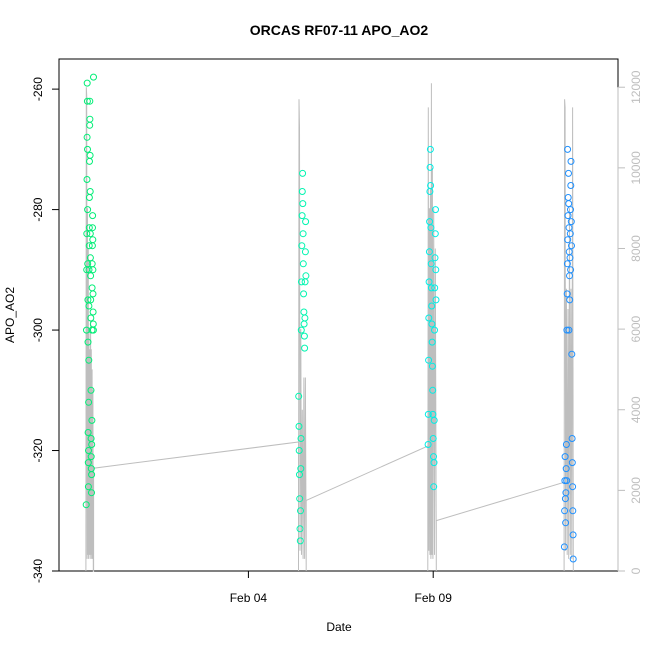  I want to click on x-tick-label: Feb 04, so click(249, 598).